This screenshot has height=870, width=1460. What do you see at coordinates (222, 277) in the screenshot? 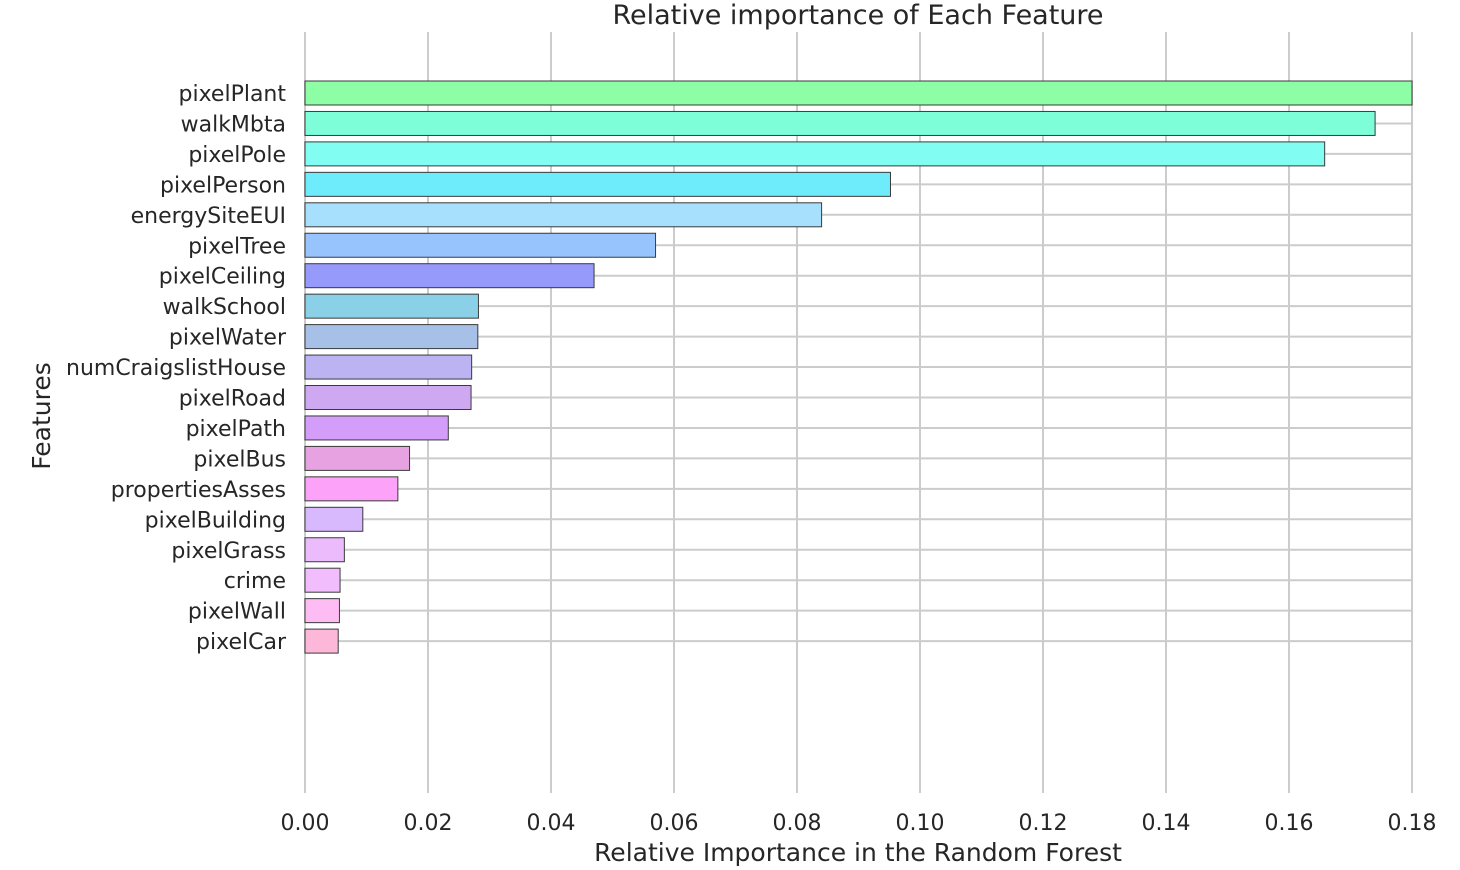
I see `y-tick-label: pixelCeiling` at bounding box center [222, 277].